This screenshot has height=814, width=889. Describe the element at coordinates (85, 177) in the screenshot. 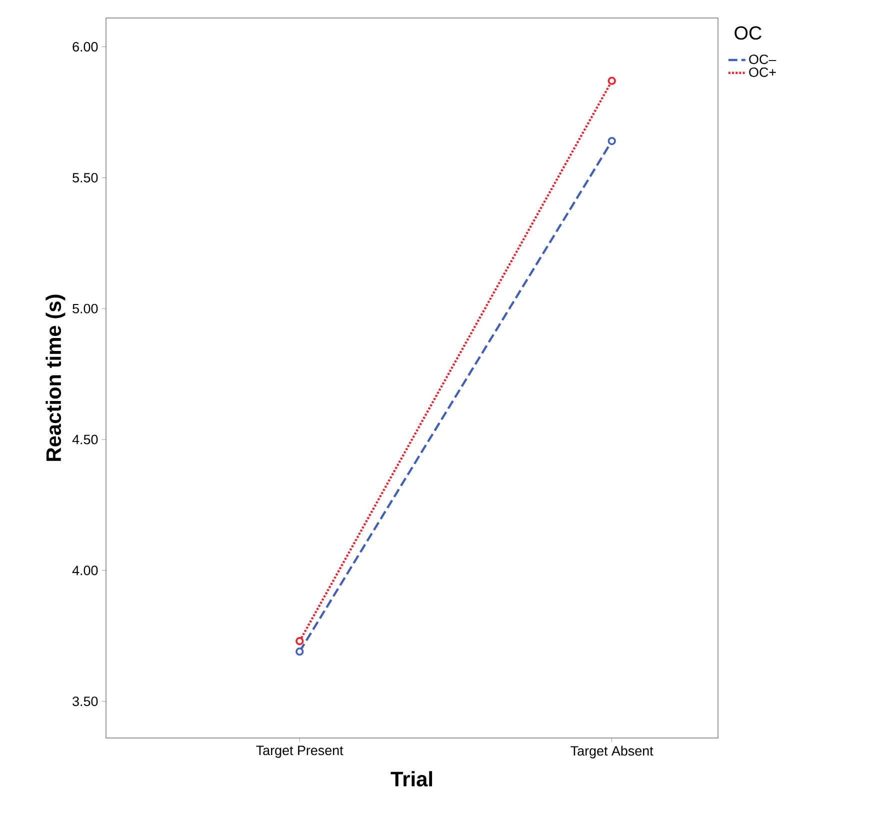

I see `y-tick-label: 5.50` at that location.